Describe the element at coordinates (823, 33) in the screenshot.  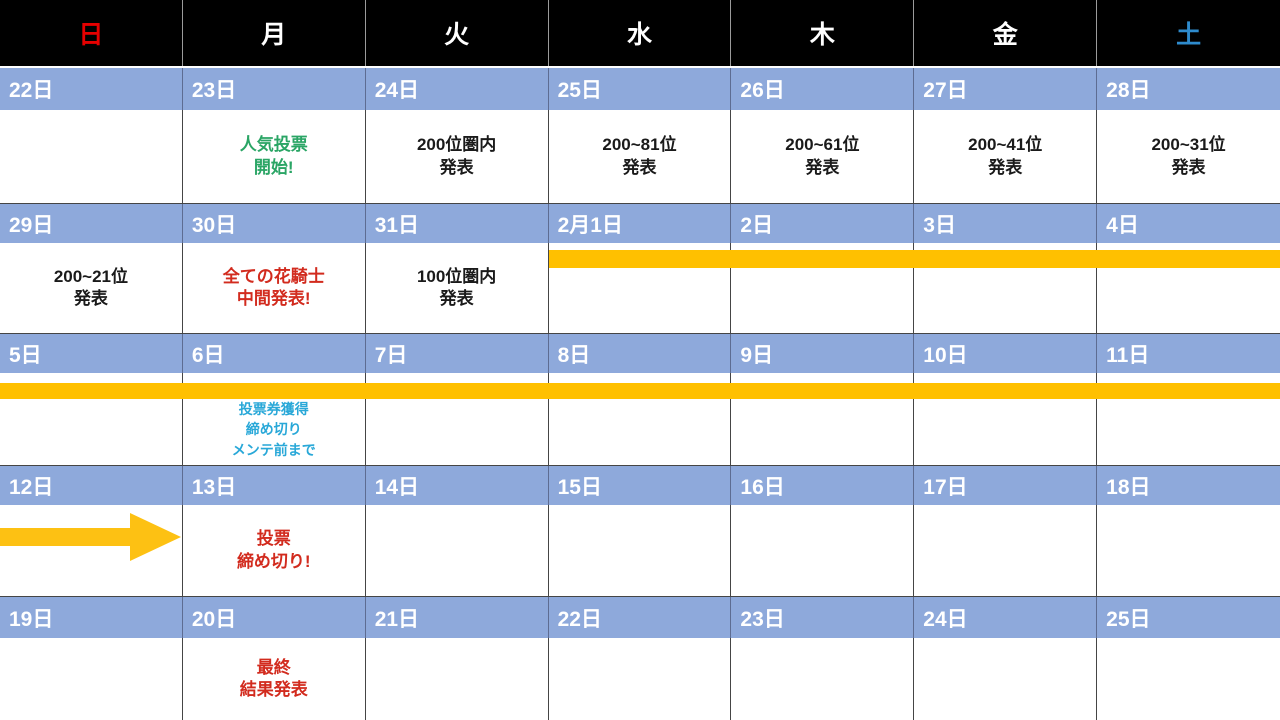
I see `weekday-thursday: 木` at that location.